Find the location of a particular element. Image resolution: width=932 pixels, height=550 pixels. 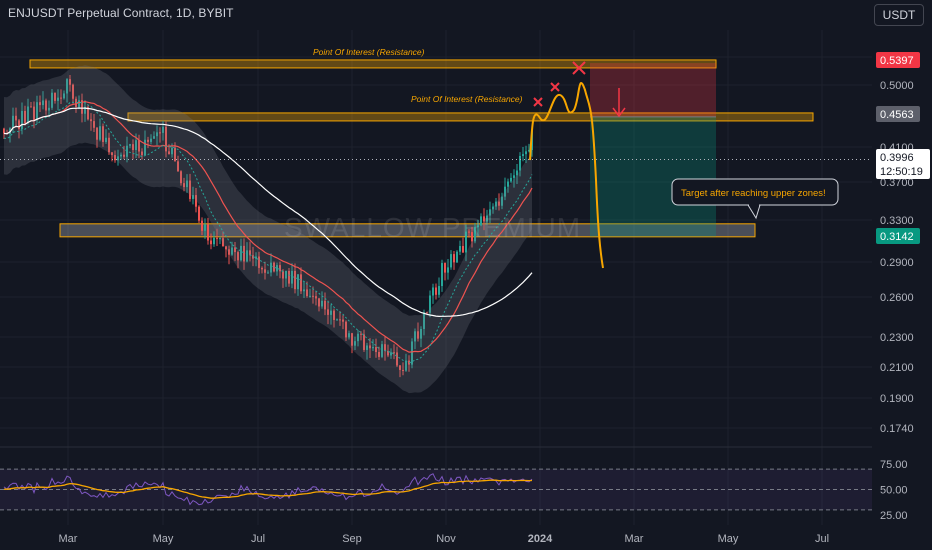

badge-entry: 0.4563 is located at coordinates (898, 114).